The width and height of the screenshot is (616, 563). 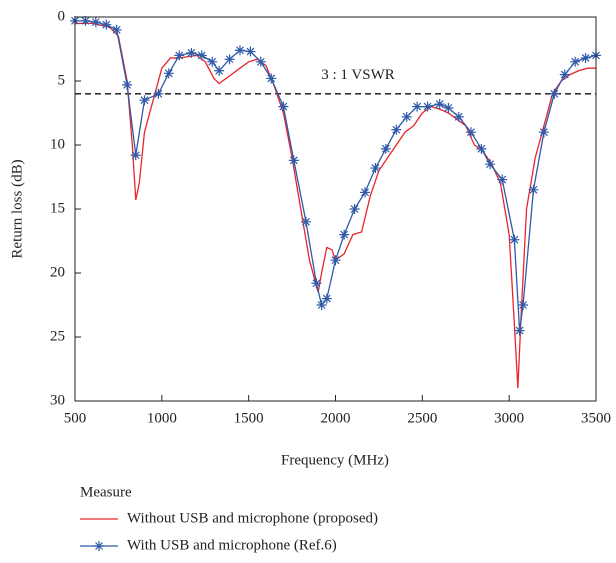 What do you see at coordinates (62, 16) in the screenshot?
I see `y-tick-label: 0` at bounding box center [62, 16].